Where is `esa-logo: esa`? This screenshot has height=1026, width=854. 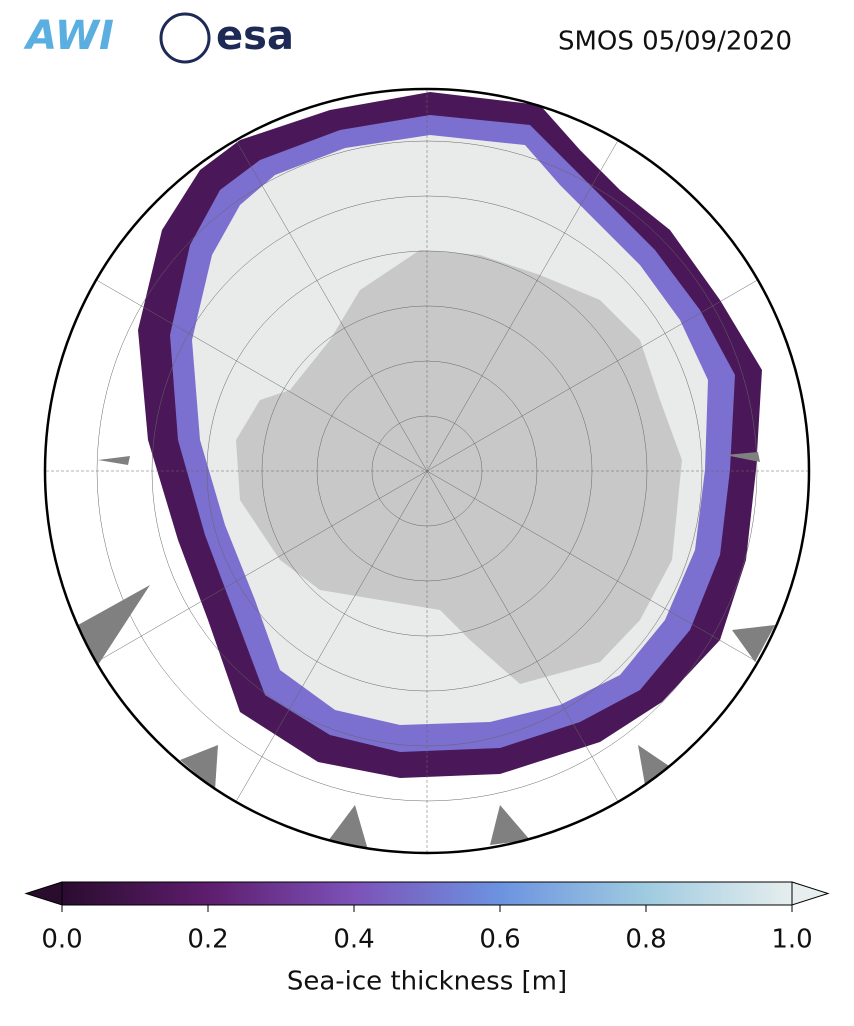
esa-logo: esa is located at coordinates (255, 36).